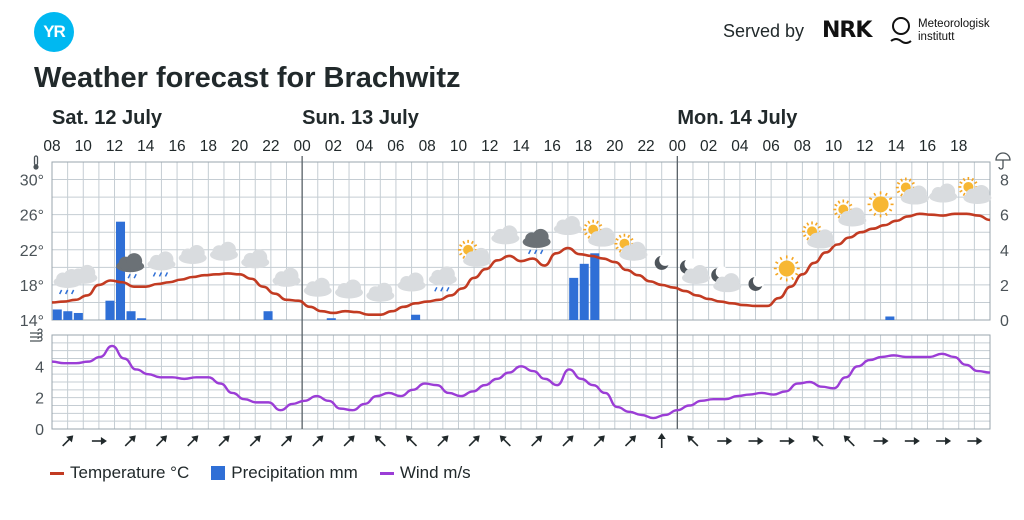 Image resolution: width=1024 pixels, height=520 pixels. I want to click on legend-precipitation-swatch, so click(218, 473).